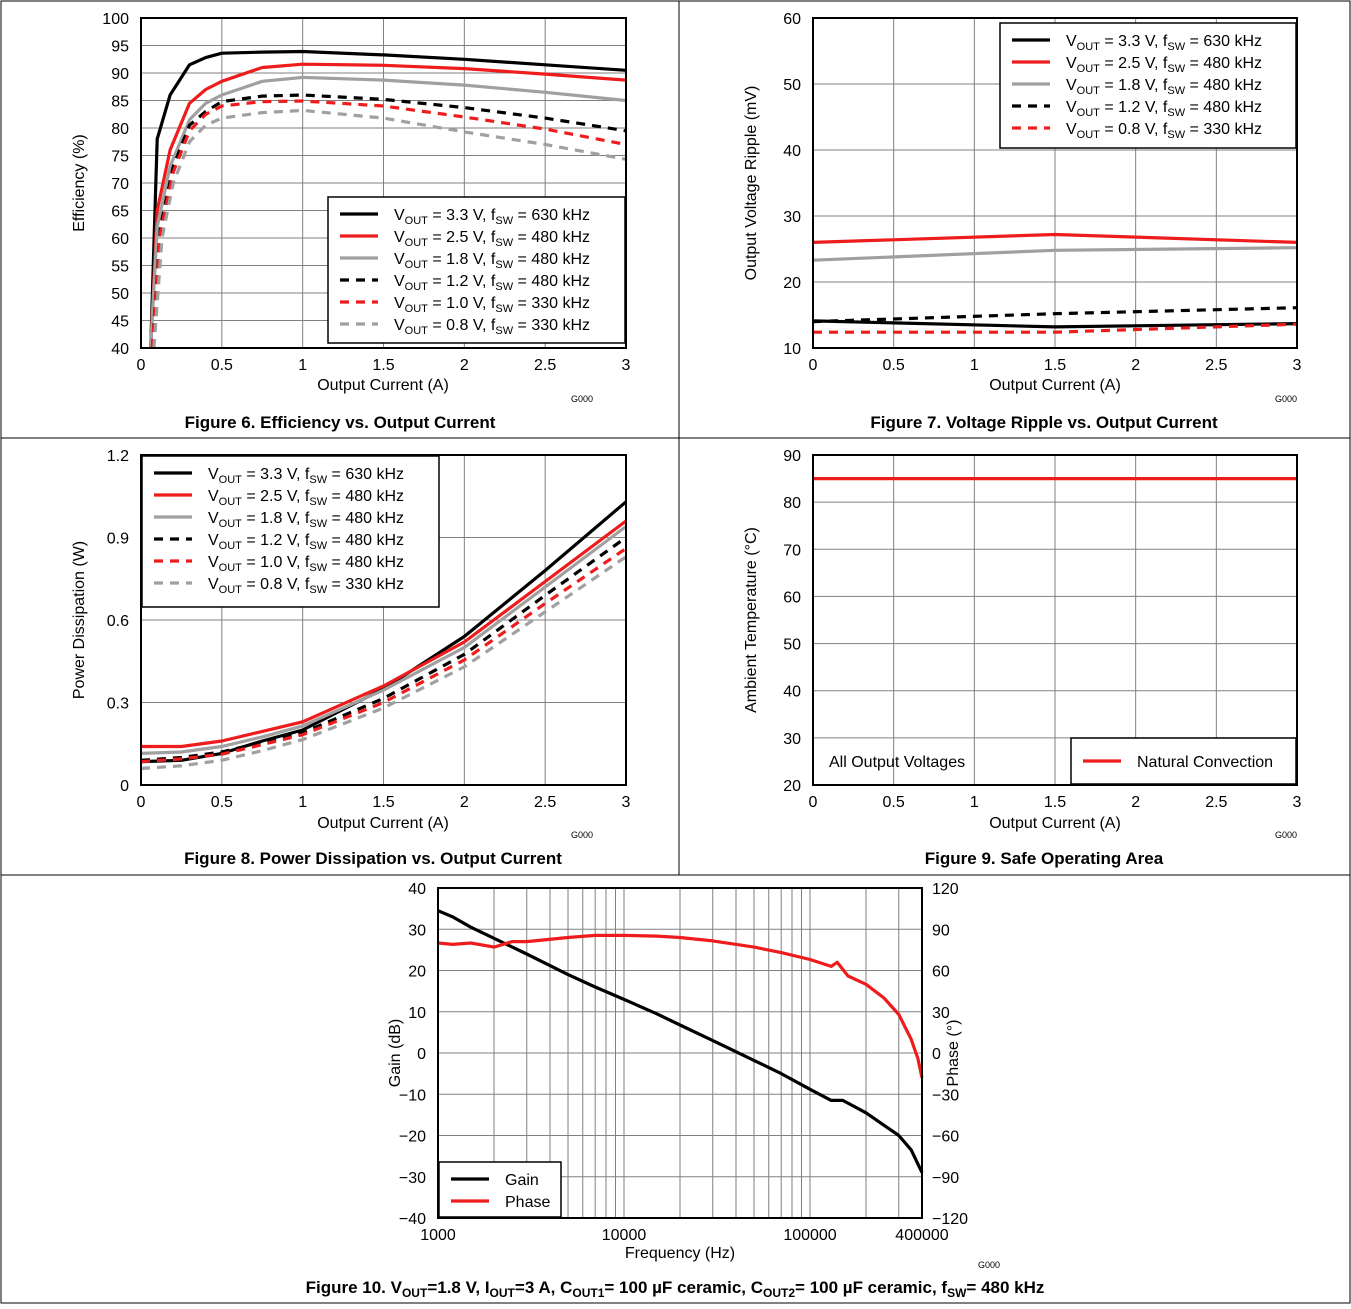  I want to click on y-tick-label: 40, so click(417, 889).